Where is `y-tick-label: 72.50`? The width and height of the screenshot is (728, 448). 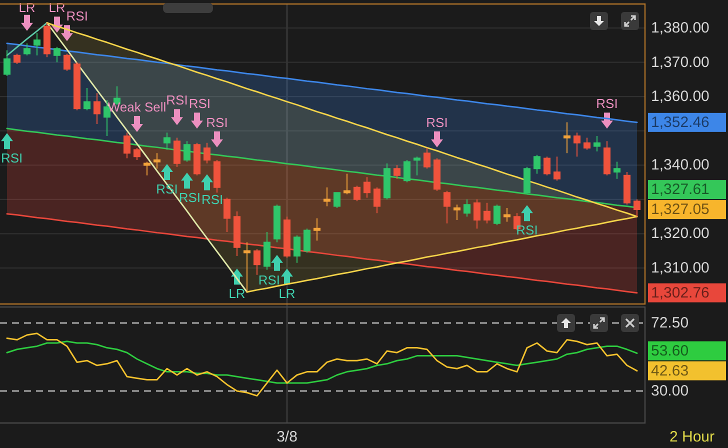 y-tick-label: 72.50 is located at coordinates (670, 323).